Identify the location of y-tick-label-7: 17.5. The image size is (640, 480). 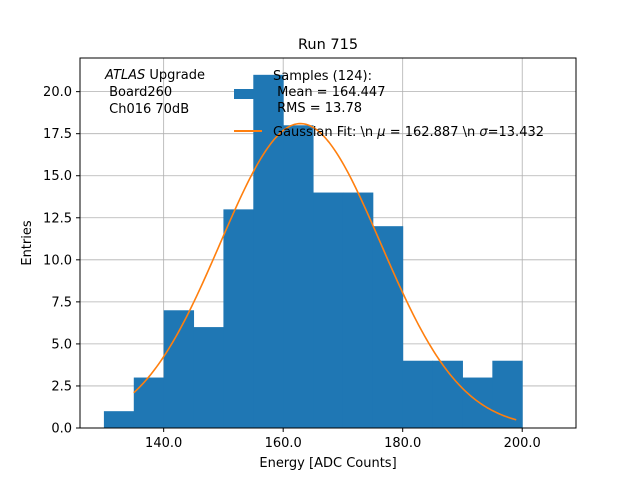
(57, 134).